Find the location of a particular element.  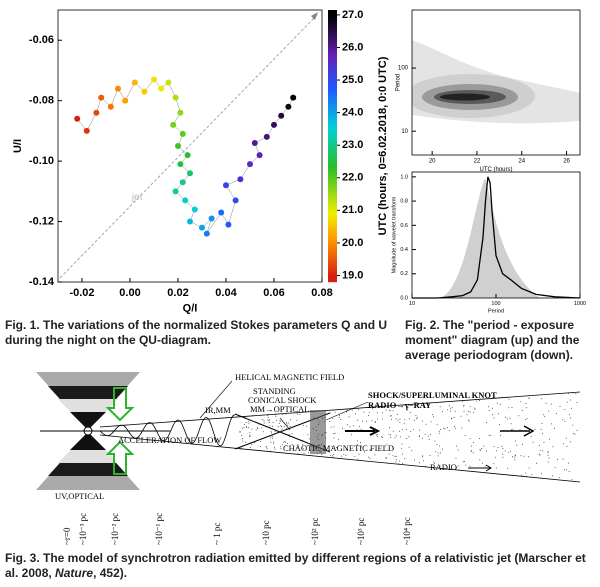

label-chaotic: CHAOTIC MAGNETIC FIELD is located at coordinates (338, 448).